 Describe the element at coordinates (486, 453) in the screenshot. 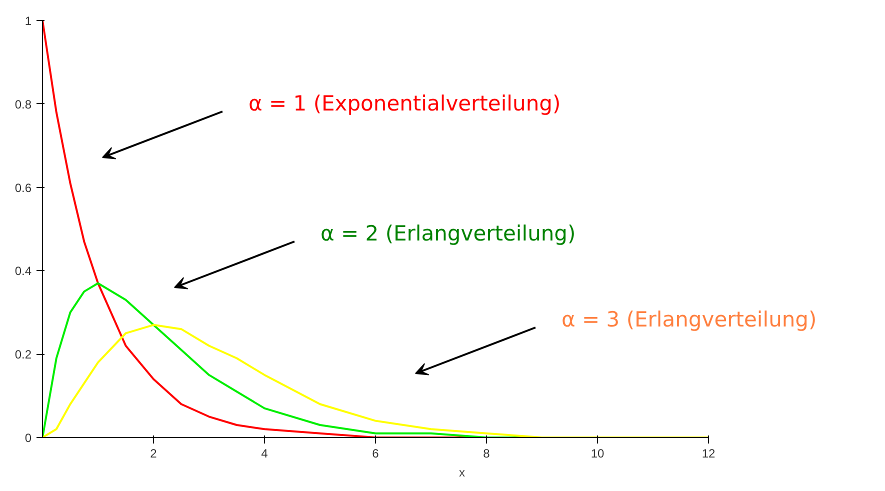

I see `x-tick-label: 8` at that location.